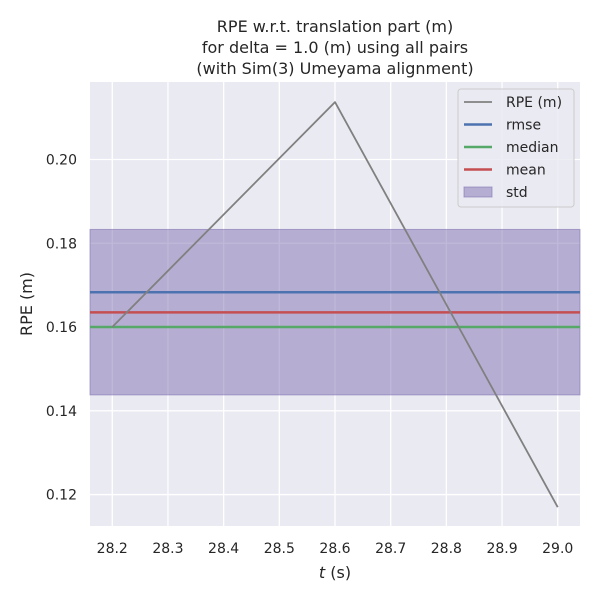 Image resolution: width=600 pixels, height=600 pixels. I want to click on stat-lines, so click(335, 310).